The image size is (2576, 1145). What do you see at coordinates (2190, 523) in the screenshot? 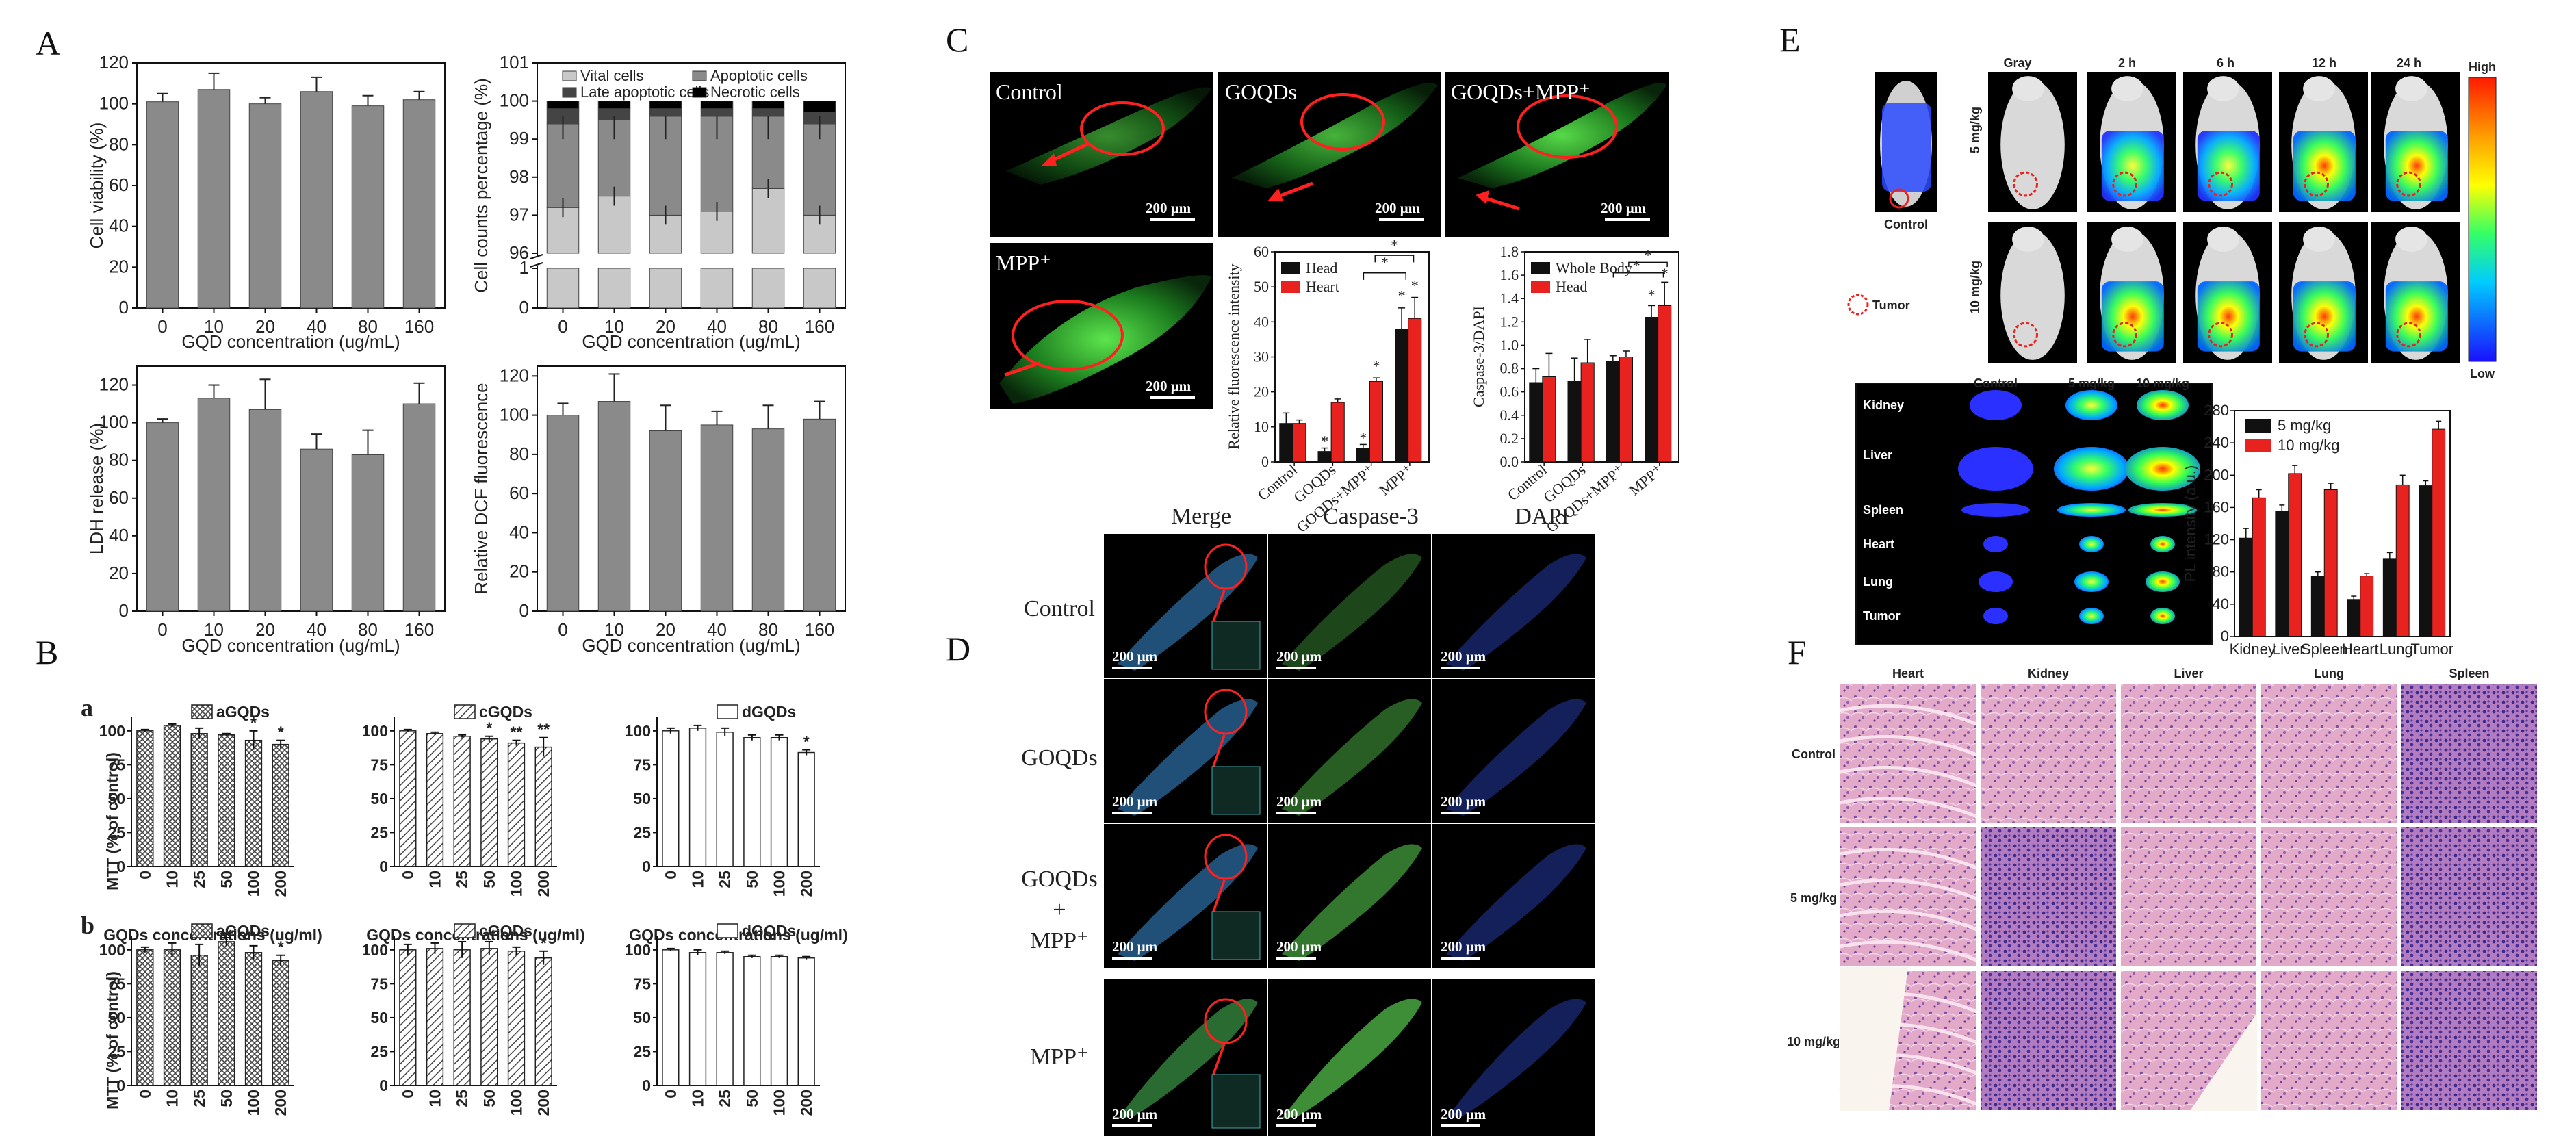
I see `y-axis-label: PL intensity (a.u.)` at bounding box center [2190, 523].